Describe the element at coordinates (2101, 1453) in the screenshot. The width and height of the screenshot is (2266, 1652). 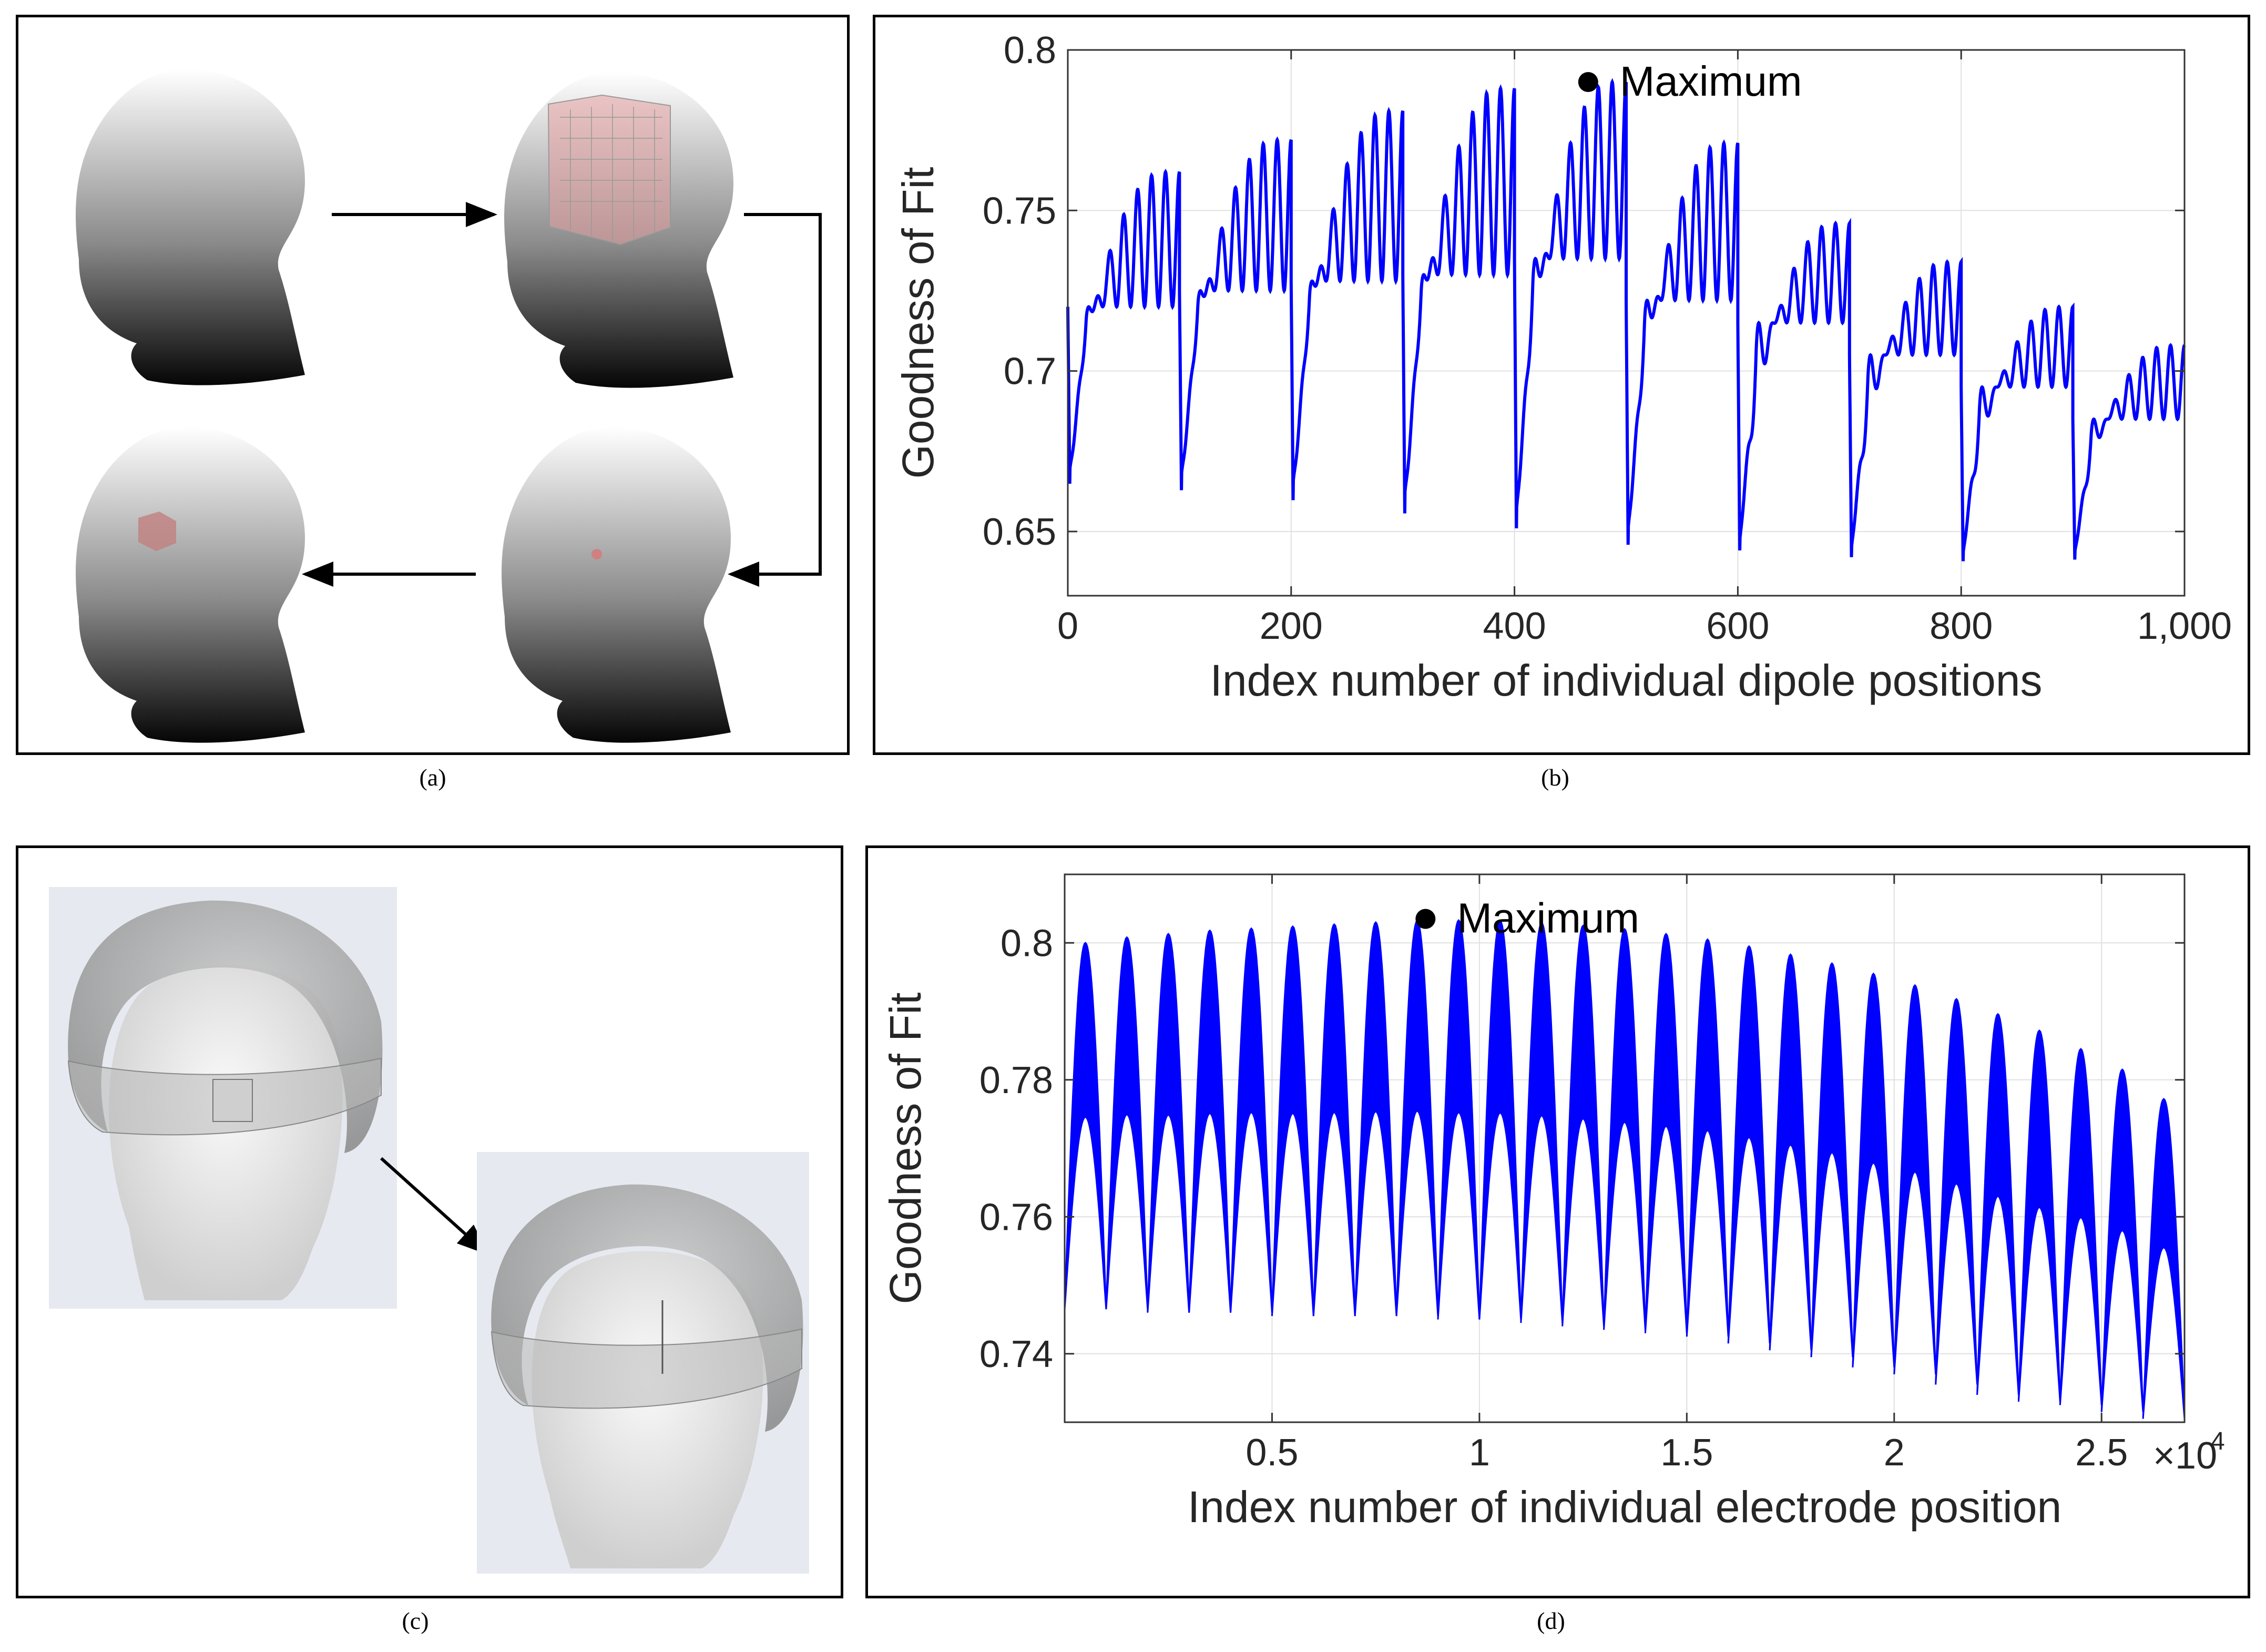
I see `x-tick-label: 2.5` at that location.